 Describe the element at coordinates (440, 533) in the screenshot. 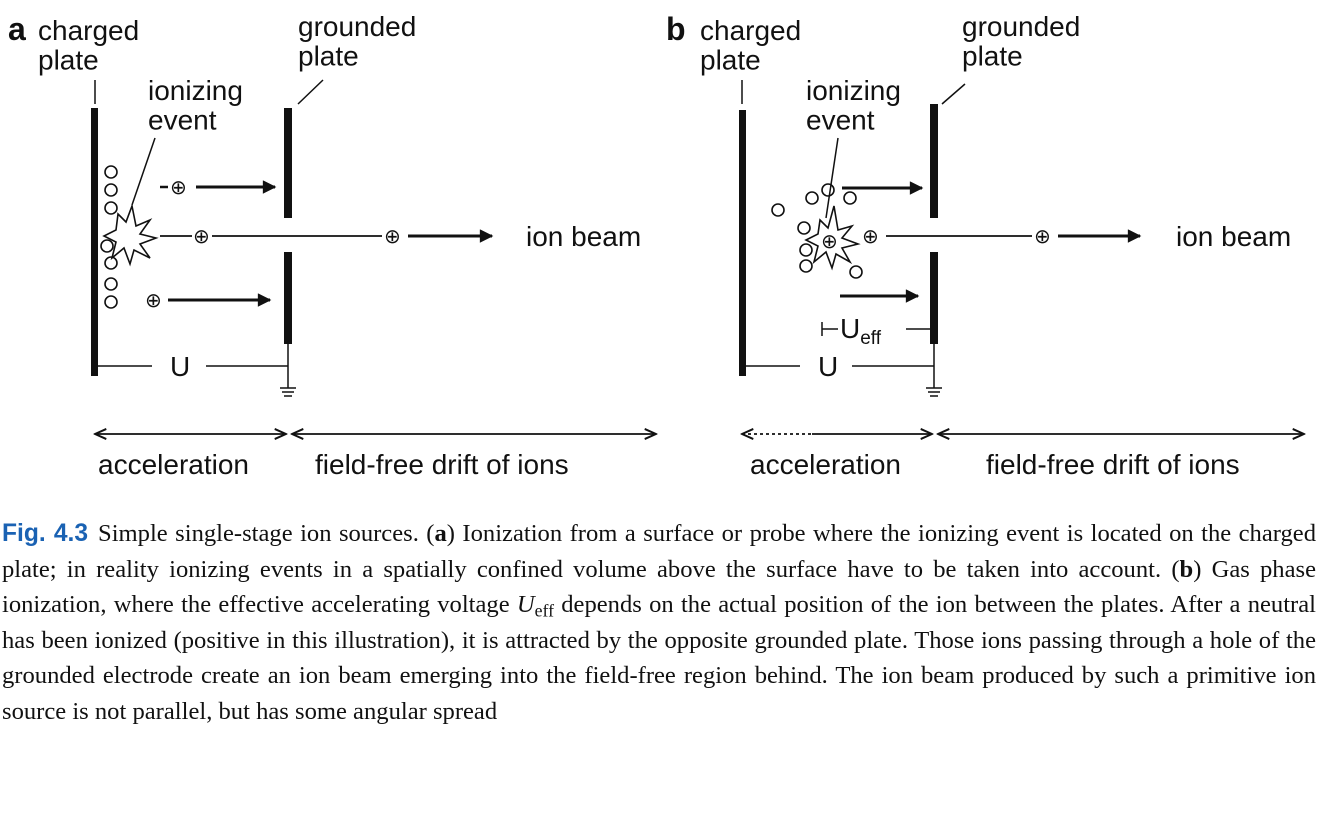

I see `caption-panel-a-ref: a` at that location.